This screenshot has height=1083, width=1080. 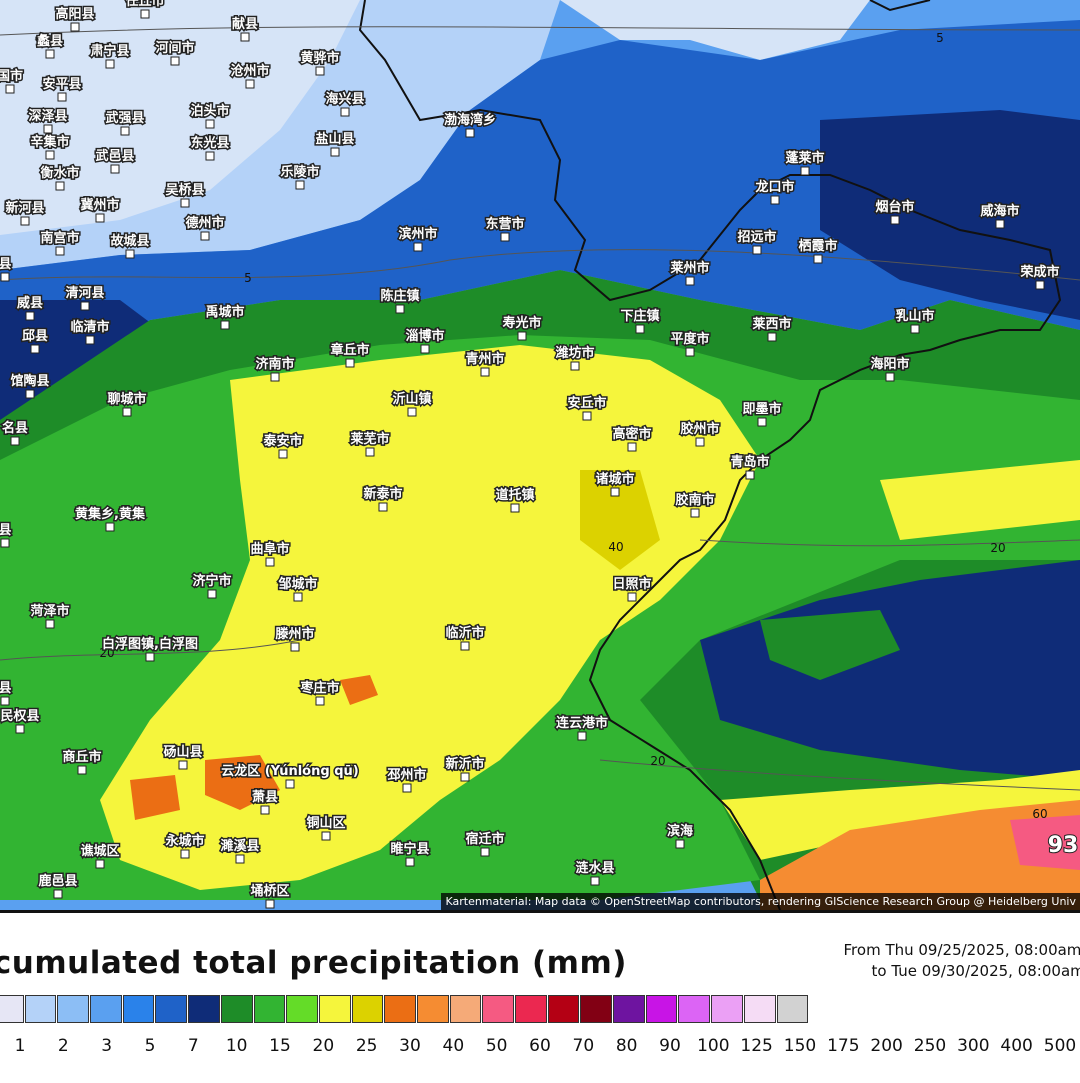 I want to click on city-marker: 章丘市, so click(x=350, y=354).